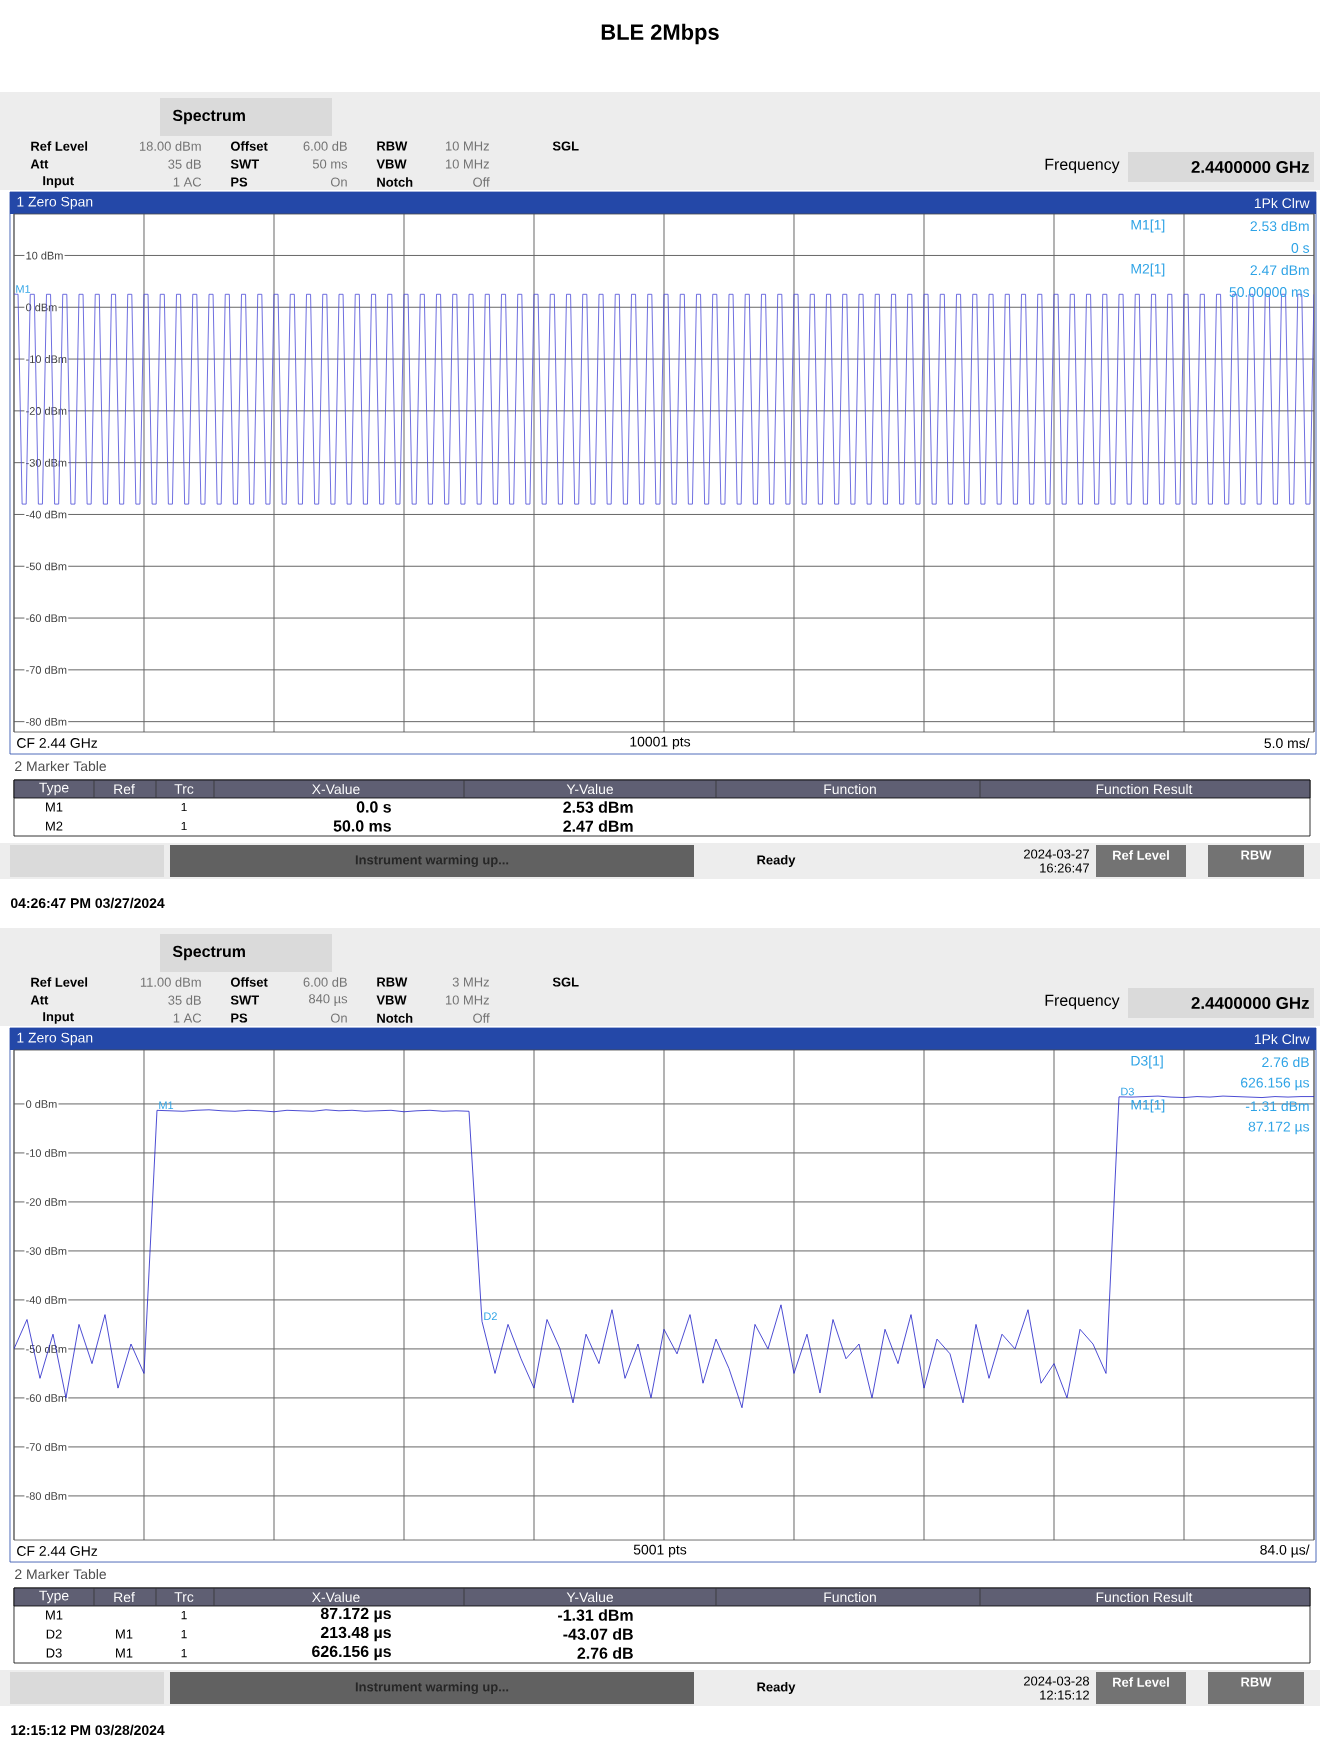 This screenshot has height=1756, width=1320. I want to click on chart-title: BLE 2Mbps, so click(660, 34).